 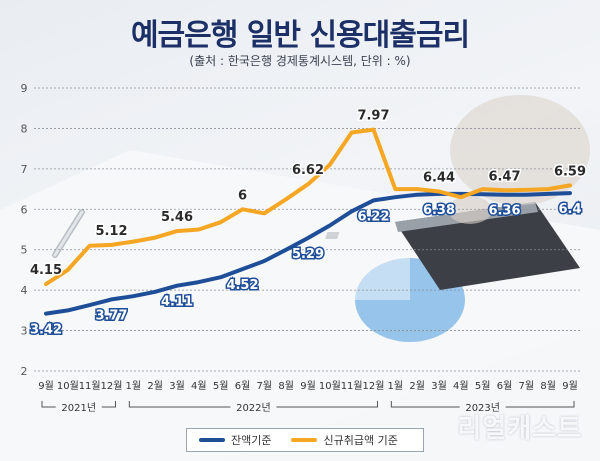 What do you see at coordinates (212, 440) in the screenshot?
I see `legend-swatch-balance` at bounding box center [212, 440].